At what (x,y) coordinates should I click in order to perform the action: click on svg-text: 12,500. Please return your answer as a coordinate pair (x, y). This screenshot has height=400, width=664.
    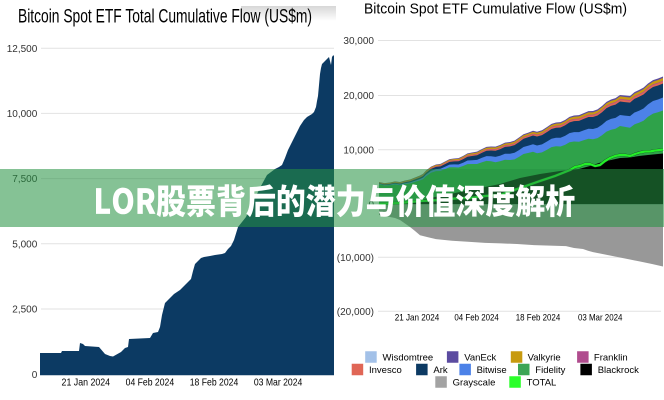
    Looking at the image, I should click on (22, 49).